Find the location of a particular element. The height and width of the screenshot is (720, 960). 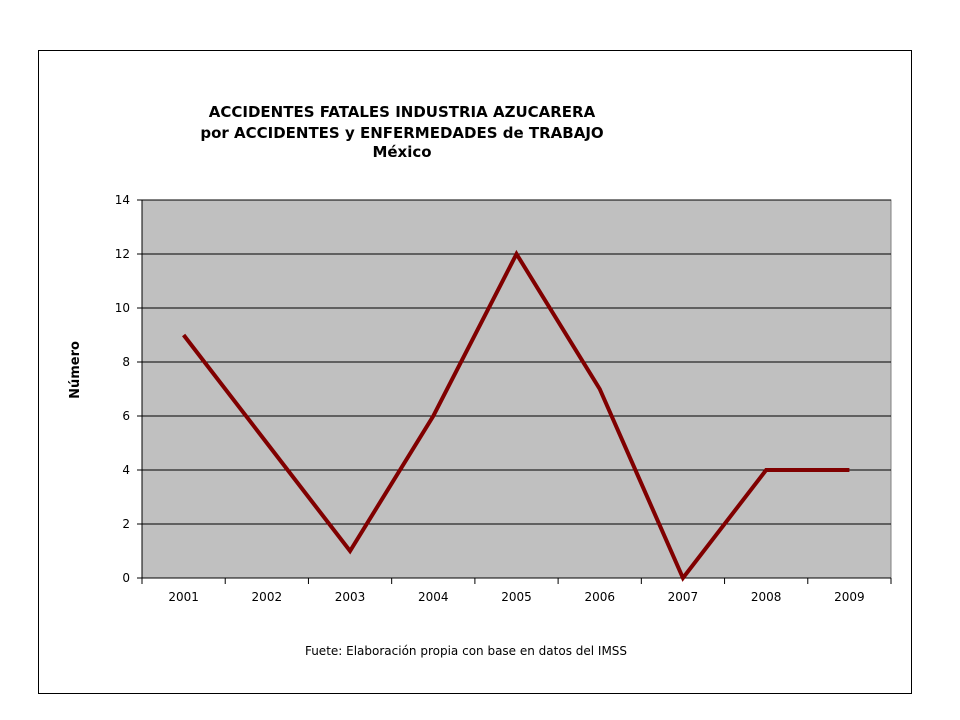

y-tick-label: 14 is located at coordinates (122, 200).